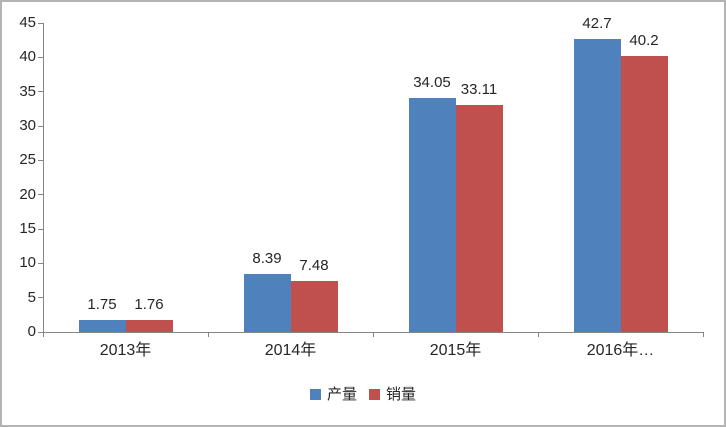 This screenshot has height=427, width=726. What do you see at coordinates (27, 125) in the screenshot?
I see `y-axis-tick-label: 30` at bounding box center [27, 125].